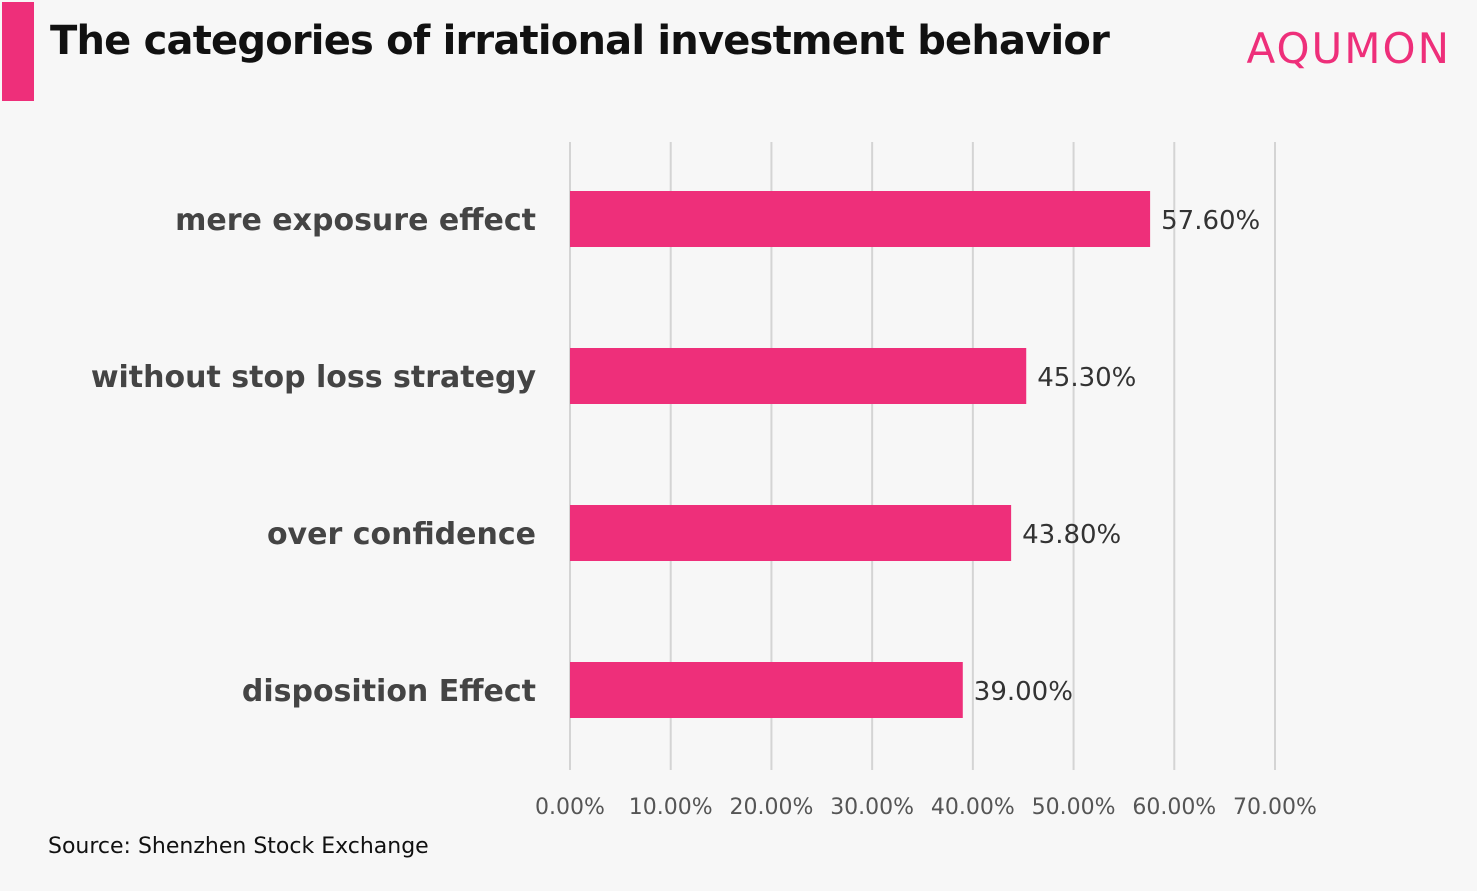 Image resolution: width=1477 pixels, height=891 pixels. I want to click on source-note: Source: Shenzhen Stock Exchange, so click(238, 846).